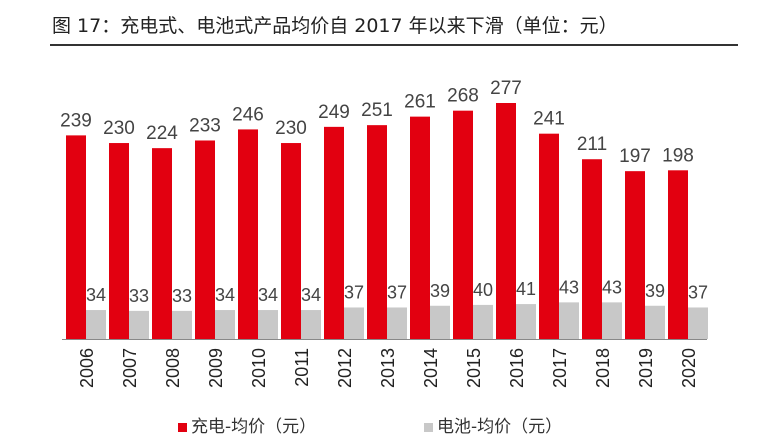 This screenshot has height=438, width=762. Describe the element at coordinates (205, 125) in the screenshot. I see `value-label-charge-2009: 233` at that location.